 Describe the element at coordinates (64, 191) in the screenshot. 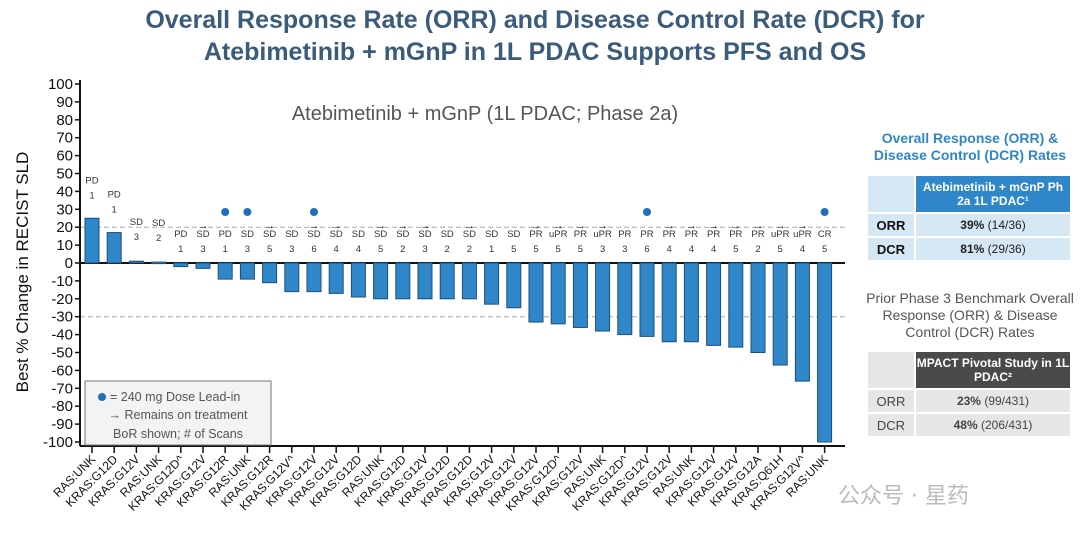

I see `y-tick-label: 40` at that location.